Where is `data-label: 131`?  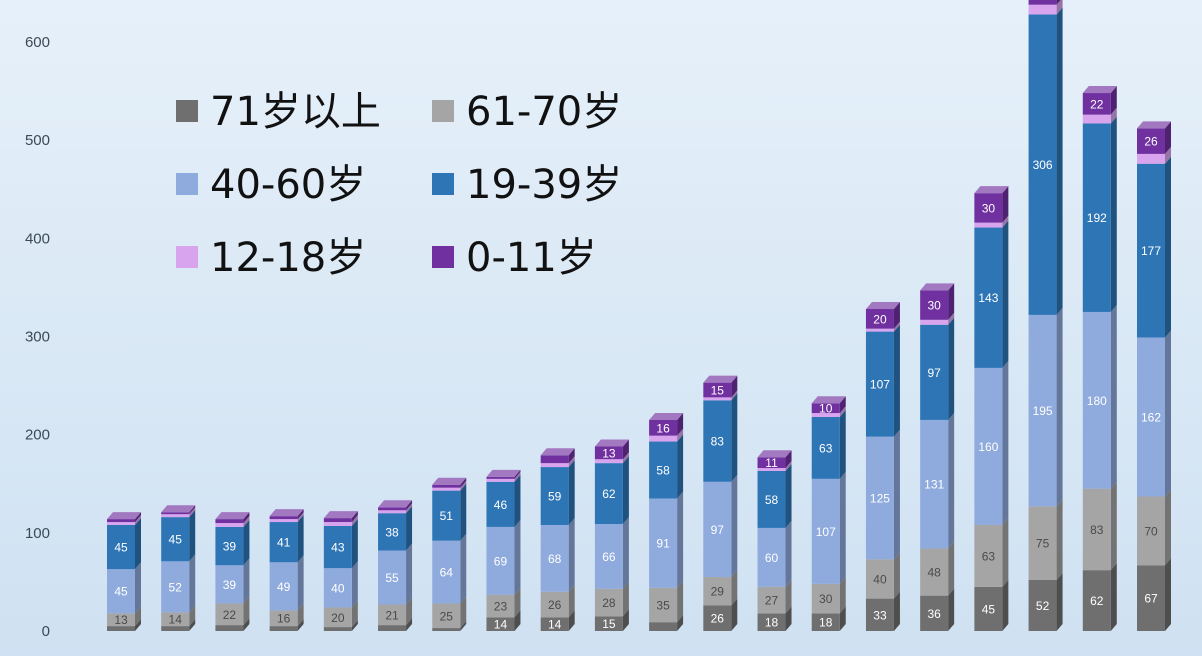 data-label: 131 is located at coordinates (934, 485).